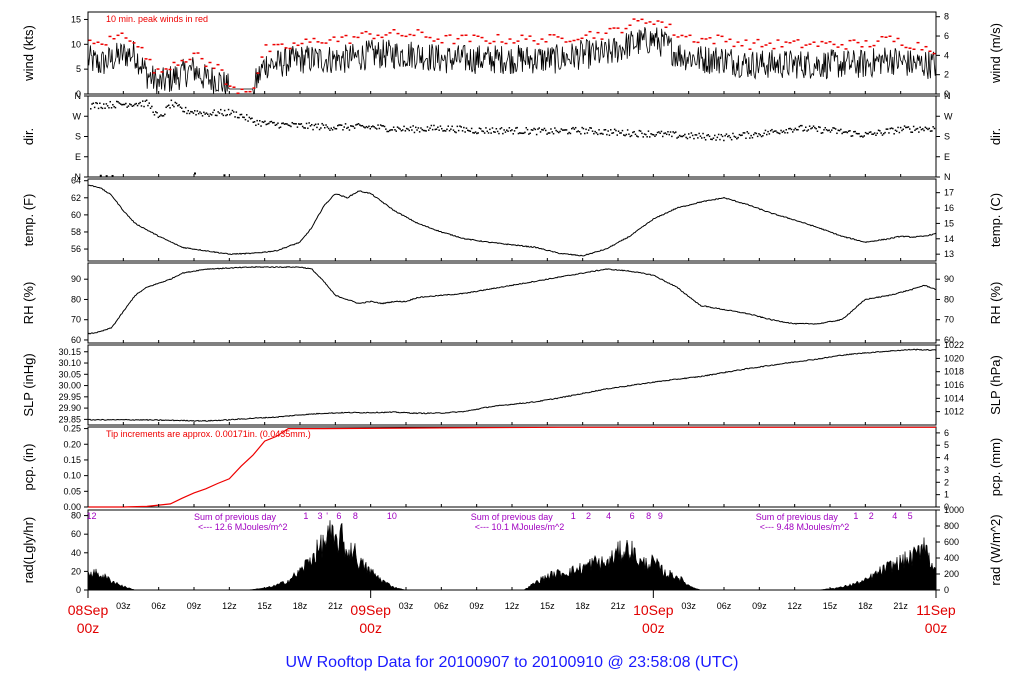 This screenshot has width=1024, height=700. I want to click on left-tick-label: 90, so click(76, 279).